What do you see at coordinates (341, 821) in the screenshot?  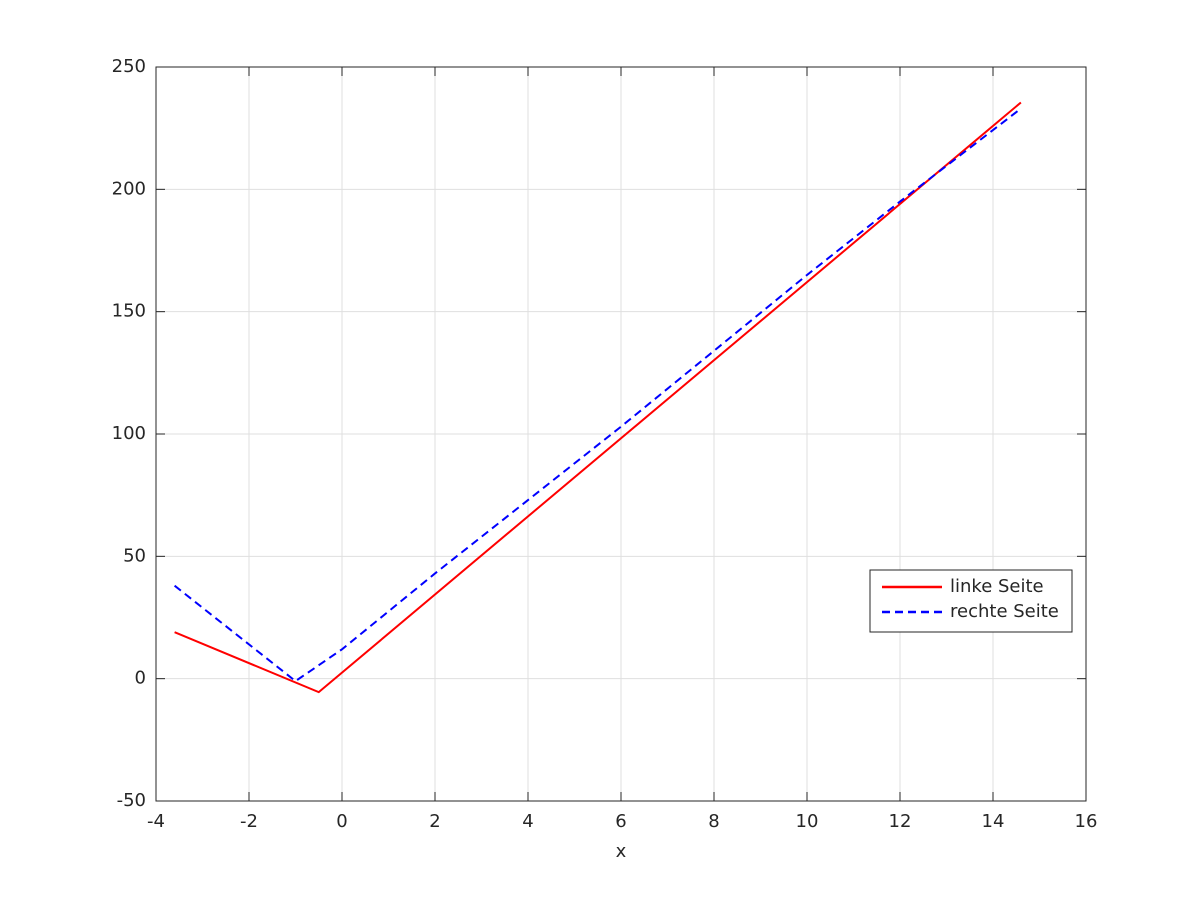 I see `x-tick-label: 0` at bounding box center [341, 821].